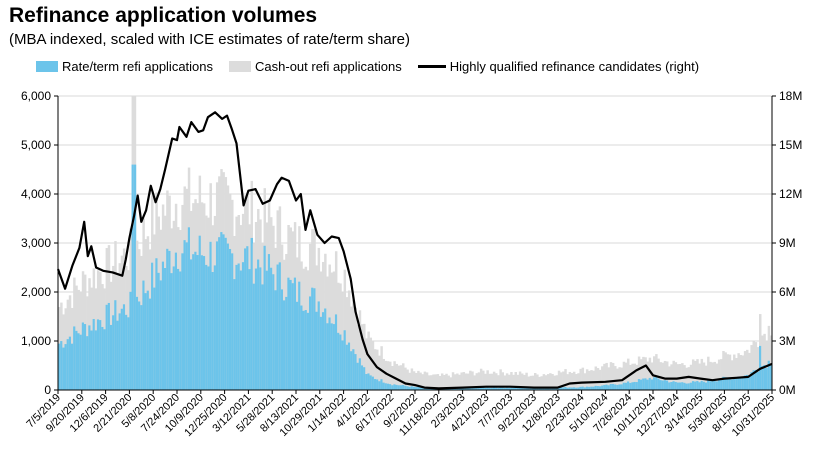 Image resolution: width=832 pixels, height=461 pixels. What do you see at coordinates (431, 66) in the screenshot?
I see `legend-swatch-candidates` at bounding box center [431, 66].